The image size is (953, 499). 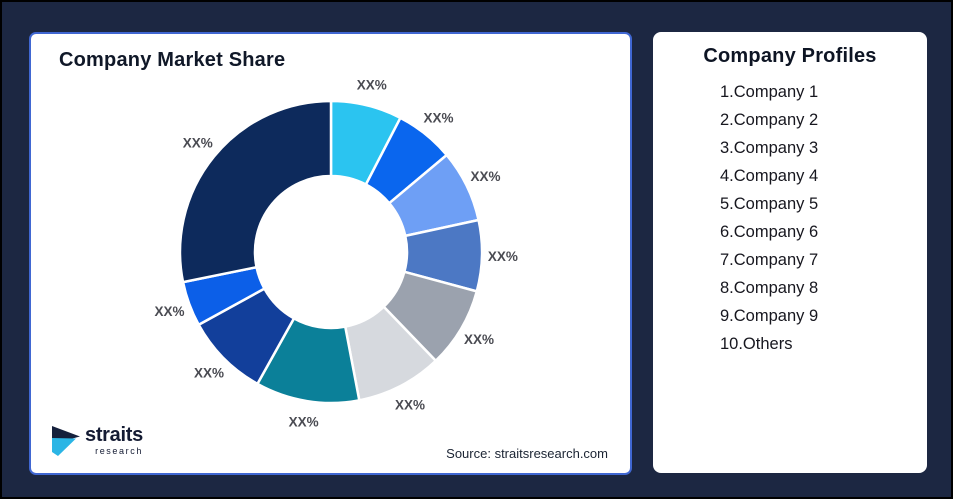 I want to click on straits-research-logo: straits research, so click(x=97, y=441).